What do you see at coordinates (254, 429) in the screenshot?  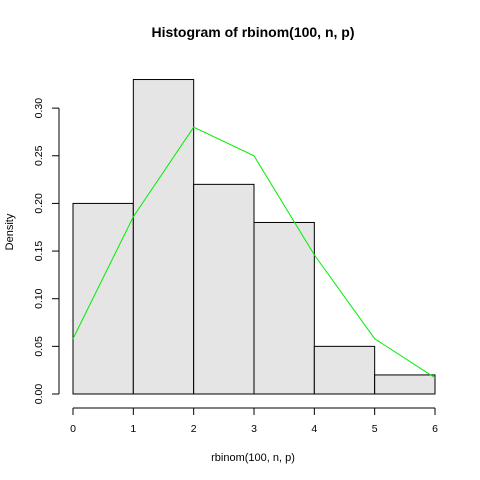 I see `x-tick-label: 3` at bounding box center [254, 429].